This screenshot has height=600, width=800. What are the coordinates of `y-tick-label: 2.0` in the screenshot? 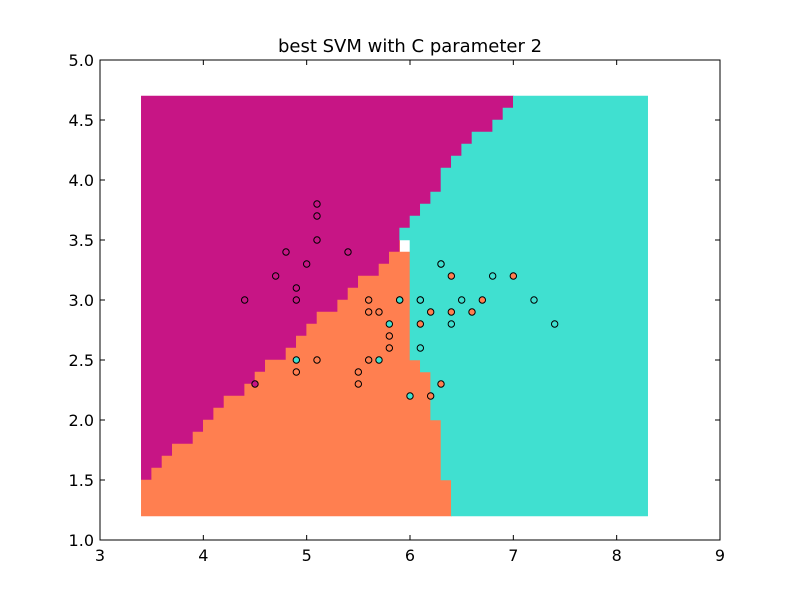 It's located at (81, 420).